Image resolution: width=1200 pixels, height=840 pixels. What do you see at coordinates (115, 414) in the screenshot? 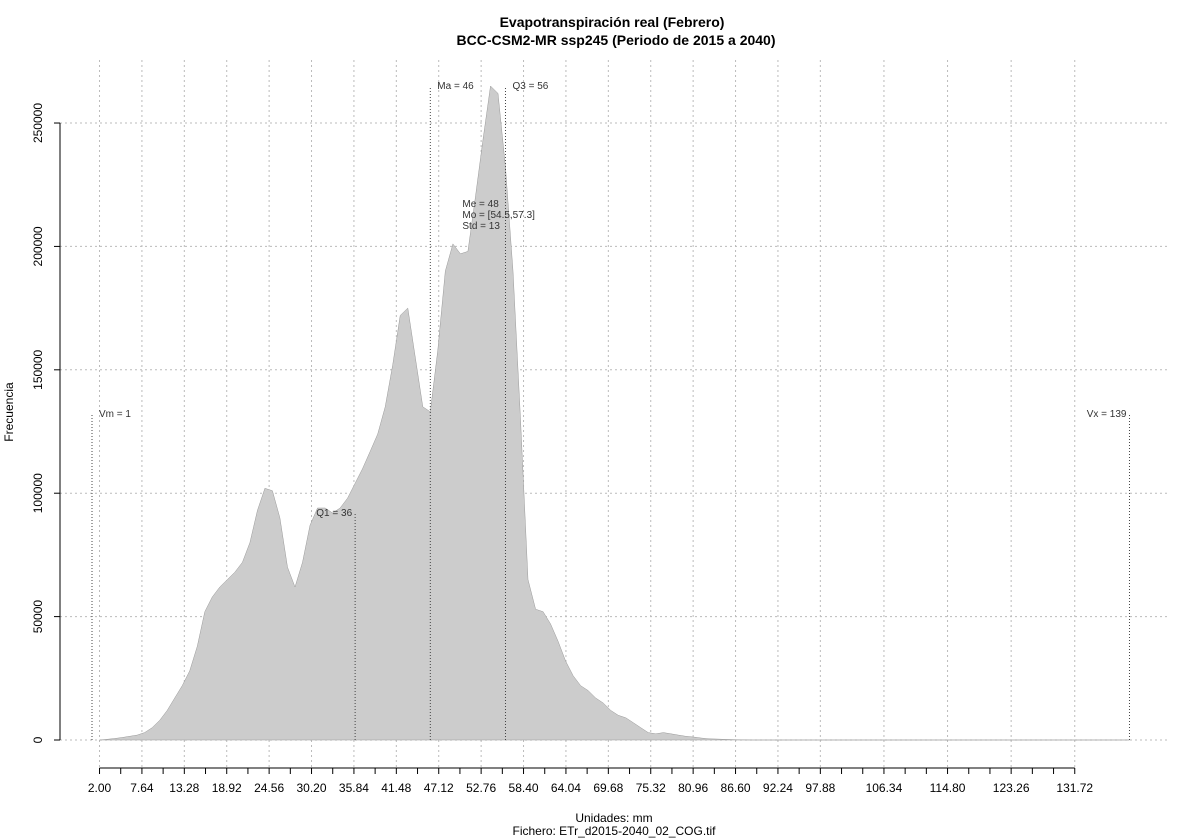
I see `annotation-label: Vm = 1` at bounding box center [115, 414].